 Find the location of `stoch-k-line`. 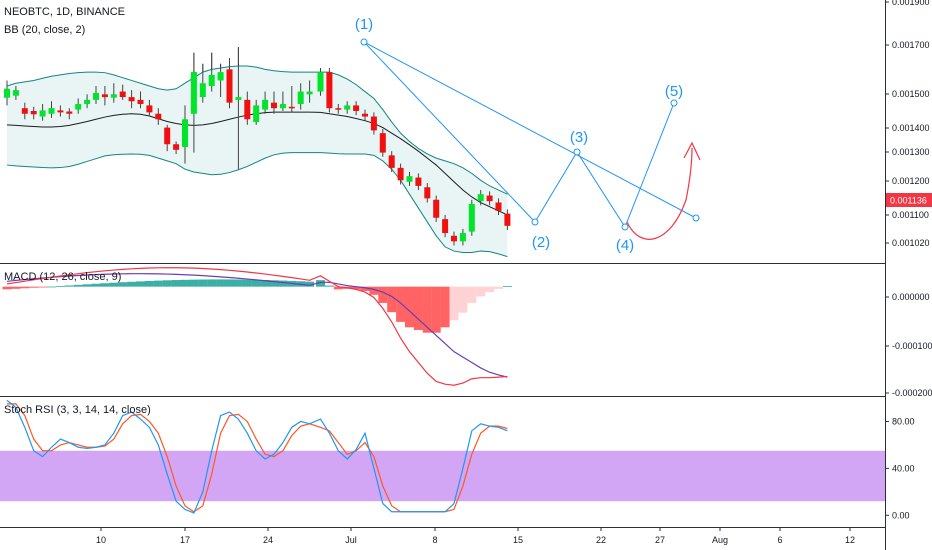

stoch-k-line is located at coordinates (257, 456).